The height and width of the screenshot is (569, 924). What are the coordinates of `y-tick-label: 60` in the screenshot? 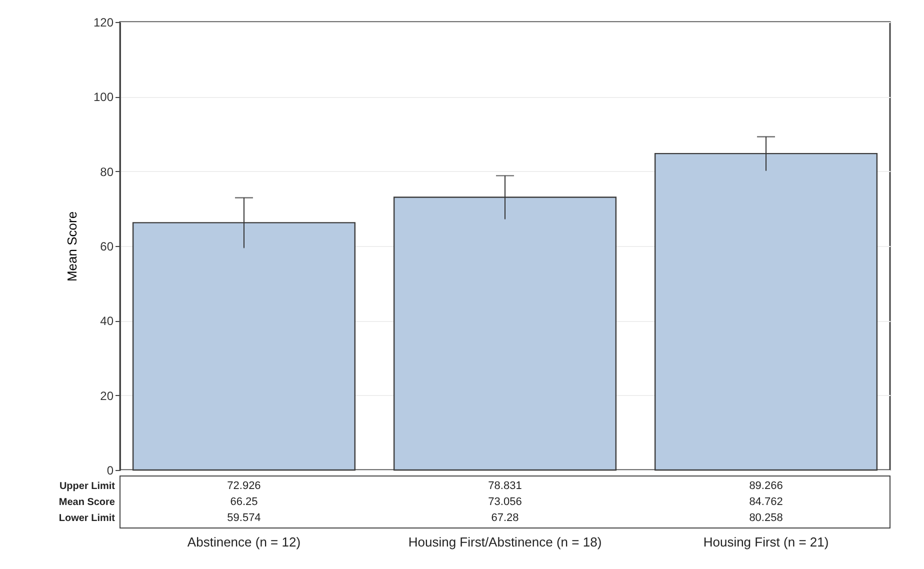 It's located at (107, 247).